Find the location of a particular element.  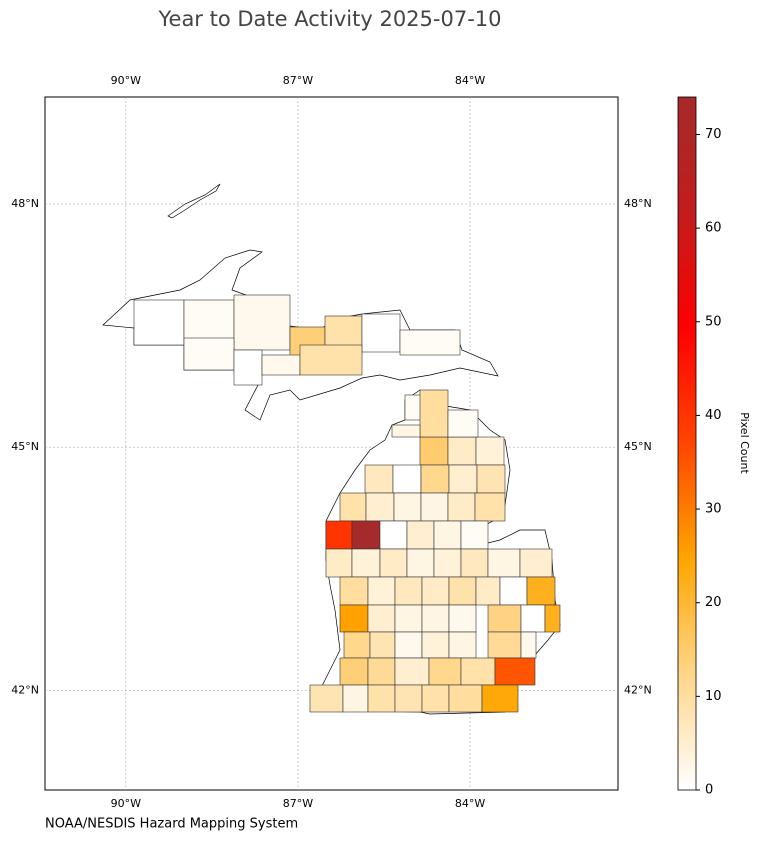

colorbar-tick-label: 20 is located at coordinates (713, 602).